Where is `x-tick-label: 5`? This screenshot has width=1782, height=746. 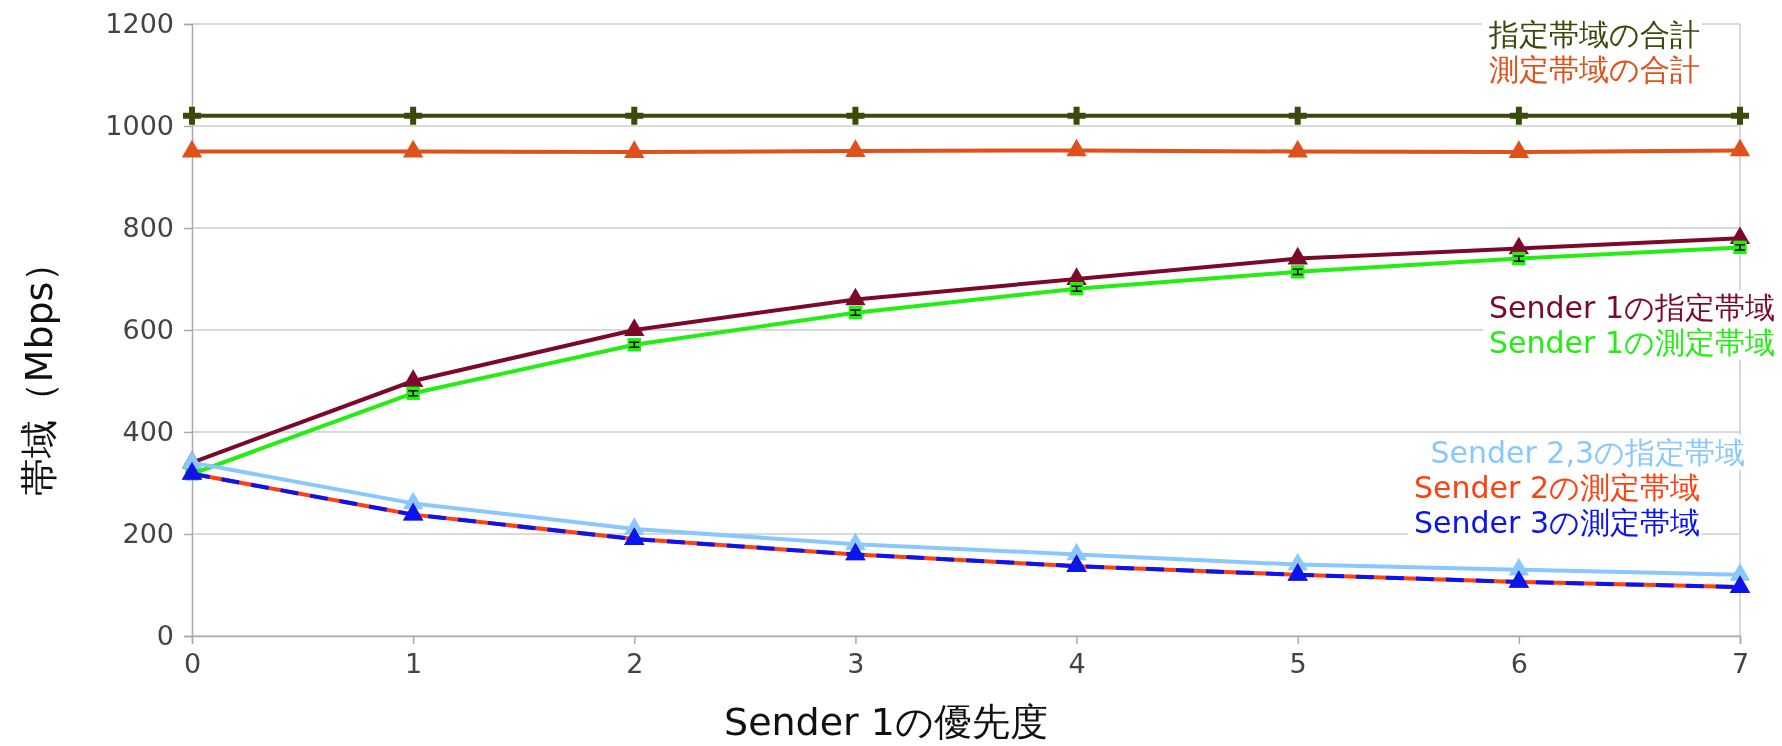 x-tick-label: 5 is located at coordinates (1298, 664).